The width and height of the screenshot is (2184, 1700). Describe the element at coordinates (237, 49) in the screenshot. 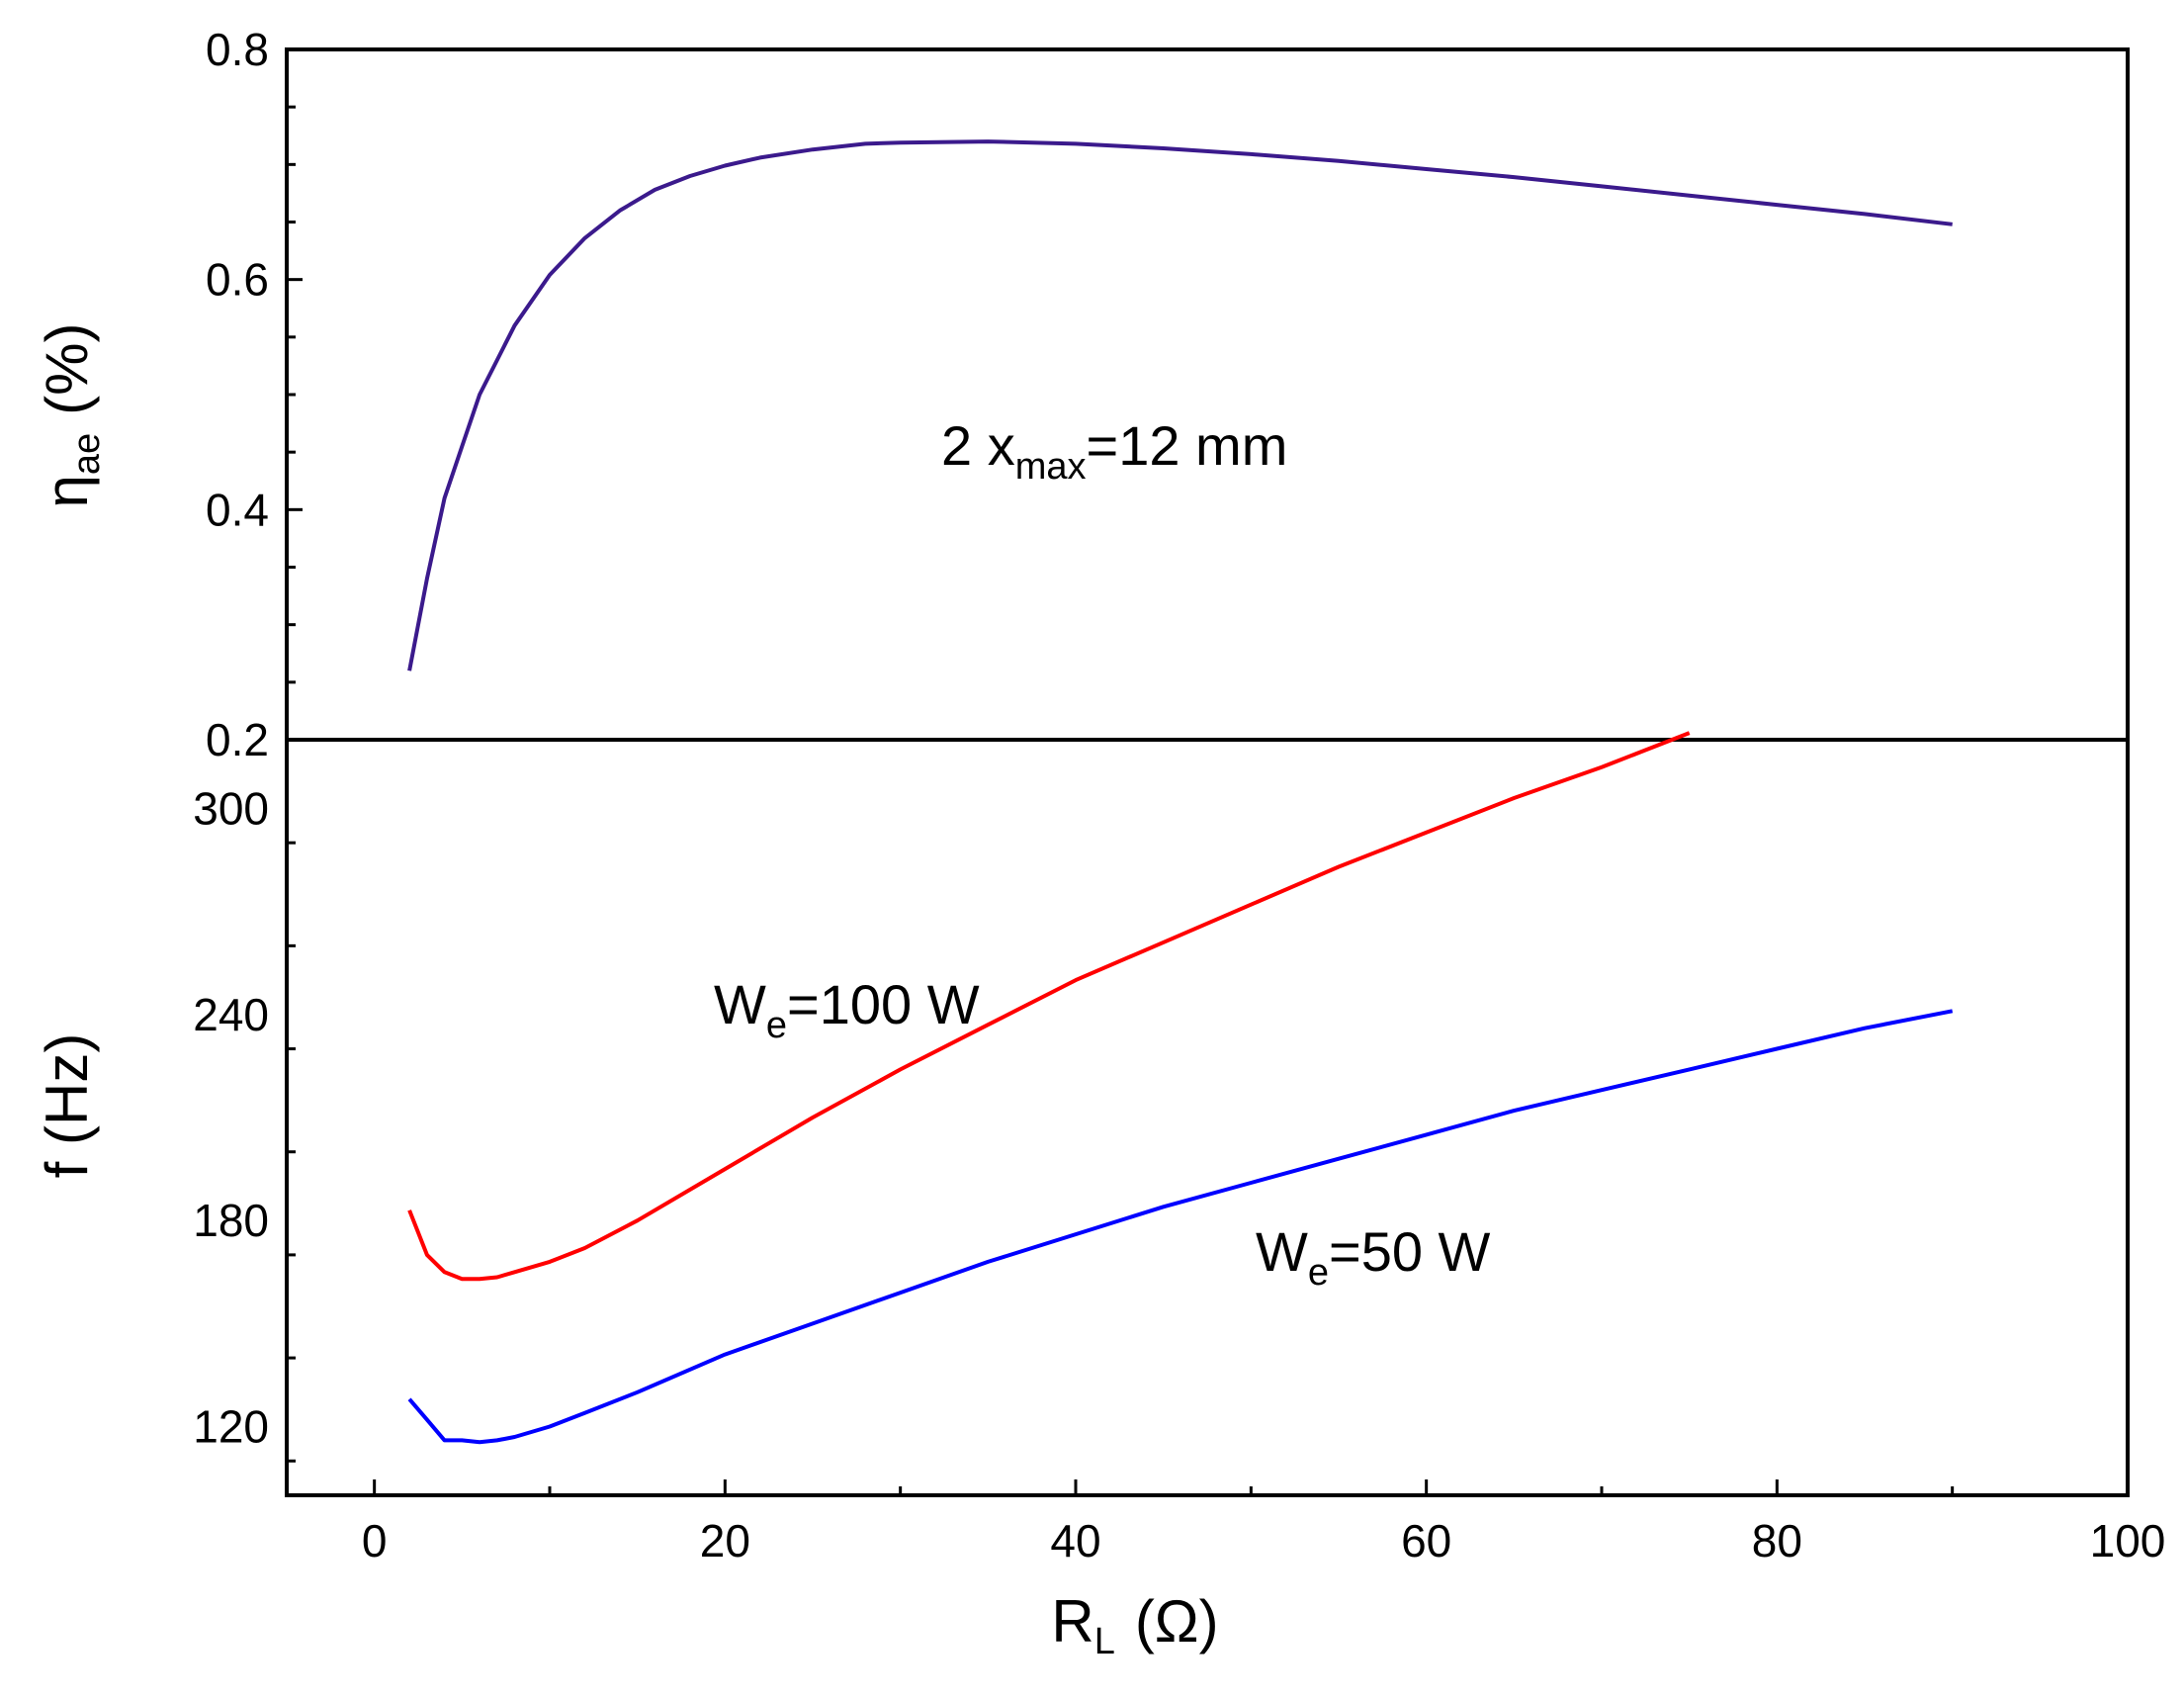

I see `top-y-tick-label: 0.8` at that location.